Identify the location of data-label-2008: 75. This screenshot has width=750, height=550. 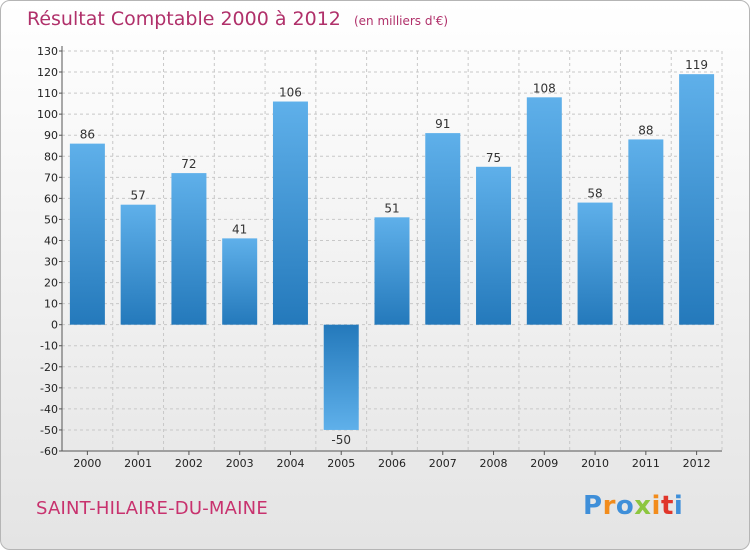
(493, 158).